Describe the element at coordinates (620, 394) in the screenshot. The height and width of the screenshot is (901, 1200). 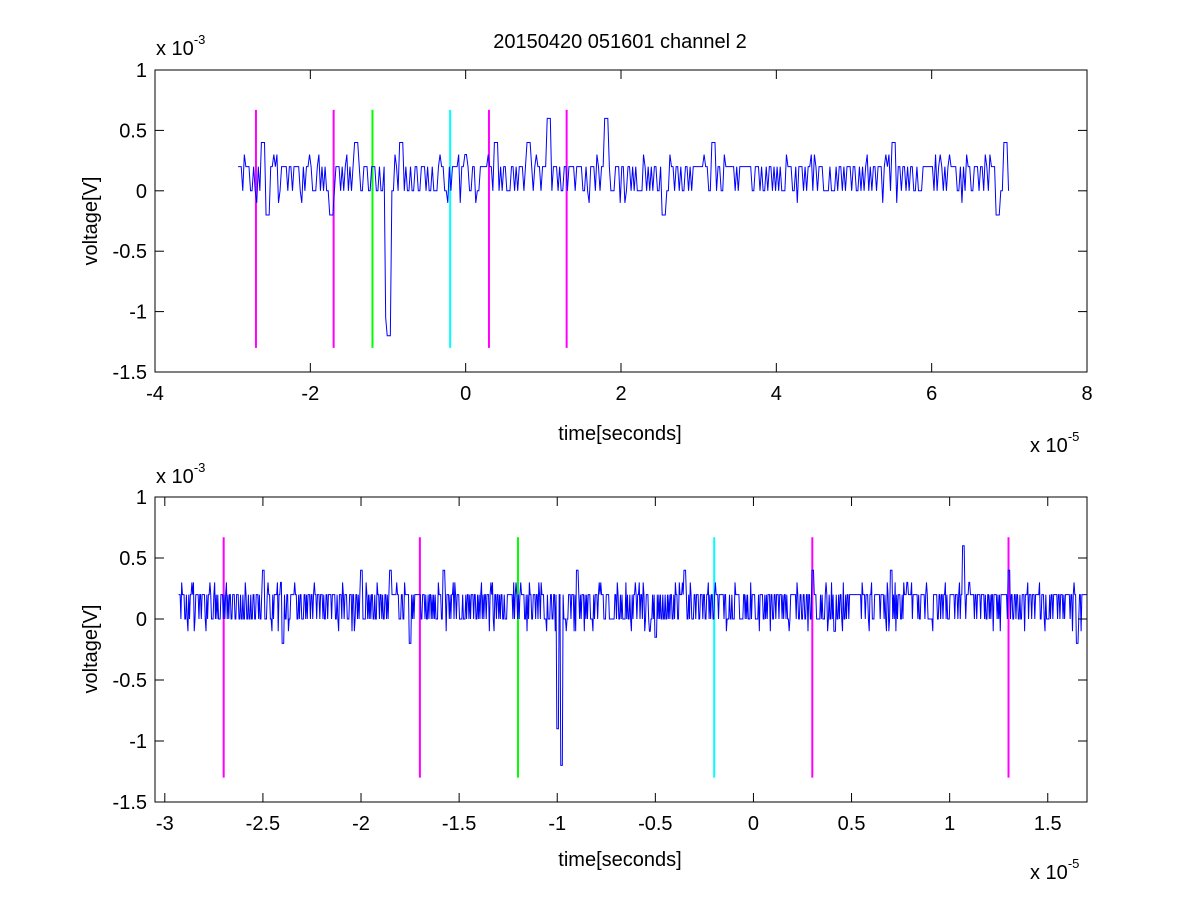
I see `top-plot-x-tick-label: 2` at that location.